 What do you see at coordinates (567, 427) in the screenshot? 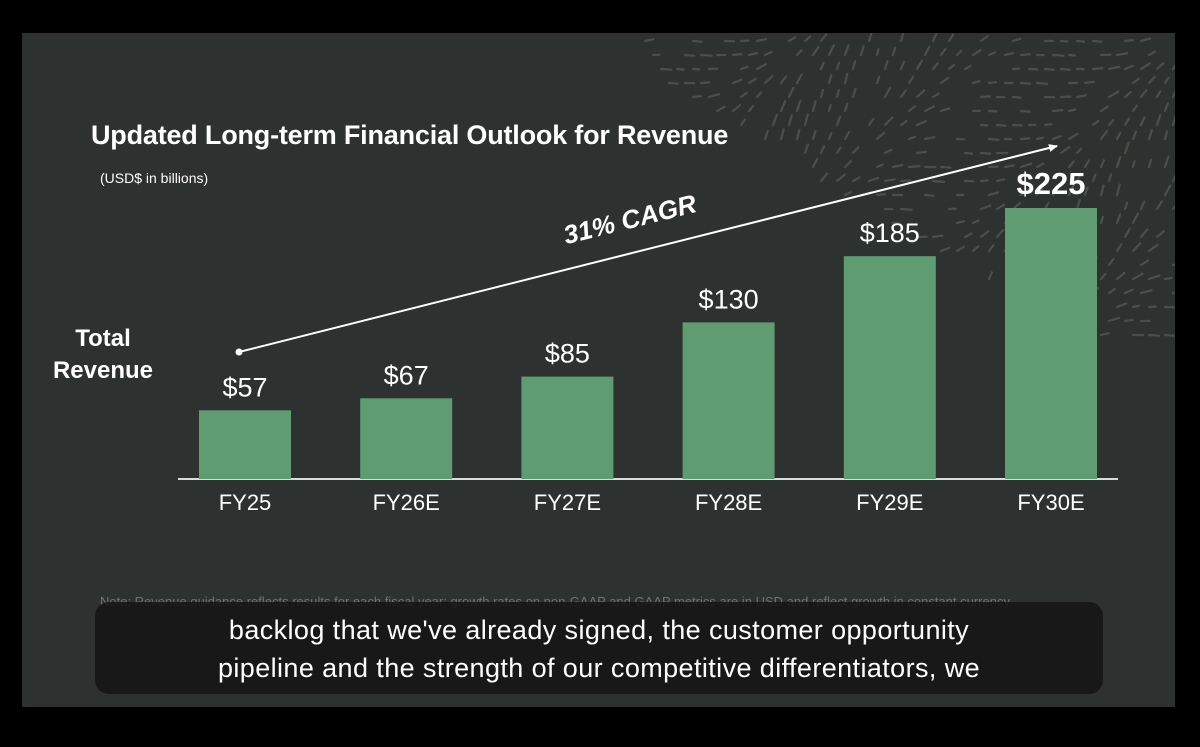
I see `bar-fy27e` at bounding box center [567, 427].